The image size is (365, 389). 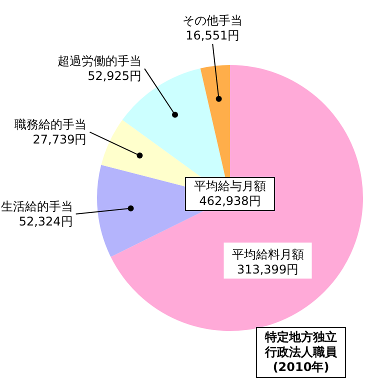 What do you see at coordinates (36, 207) in the screenshot?
I see `slice-label: 生活給的手当` at bounding box center [36, 207].